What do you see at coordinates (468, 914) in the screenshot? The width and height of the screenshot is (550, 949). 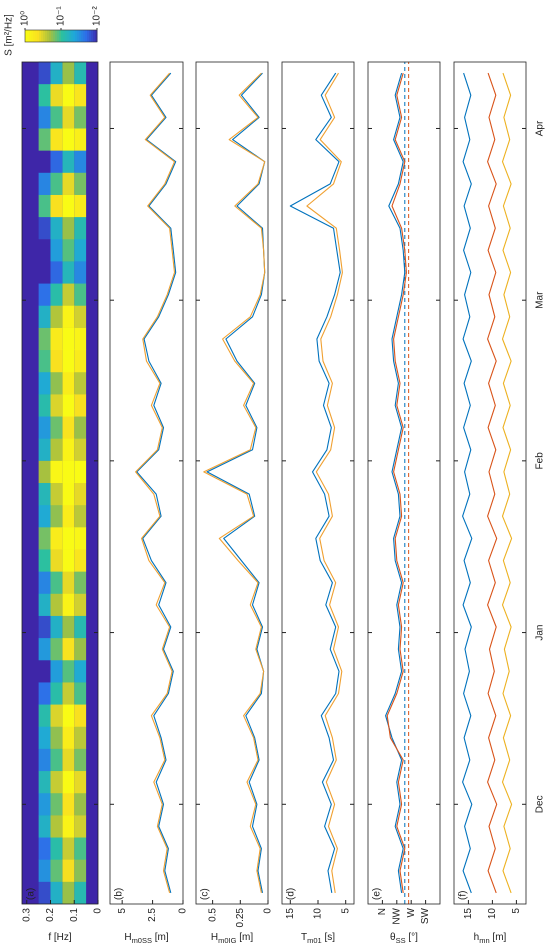 I see `y-tick-label: 15` at bounding box center [468, 914].